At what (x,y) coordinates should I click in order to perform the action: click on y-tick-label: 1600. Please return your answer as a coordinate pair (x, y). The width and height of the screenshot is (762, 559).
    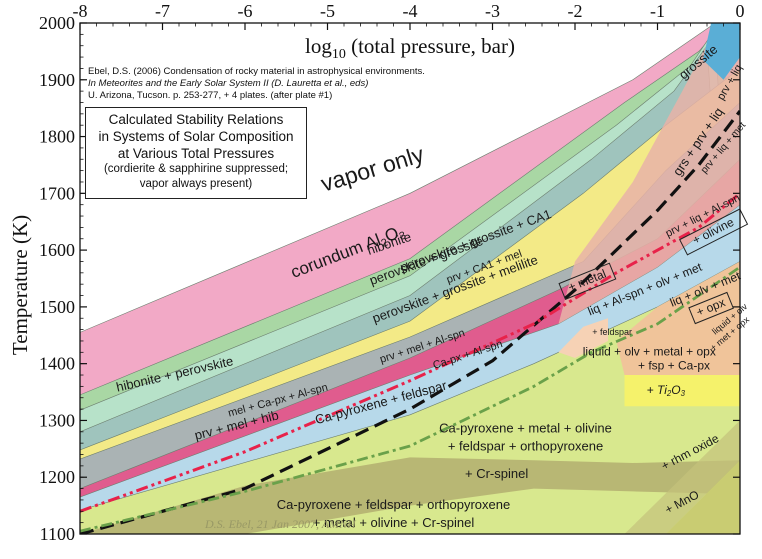
    Looking at the image, I should click on (57, 250).